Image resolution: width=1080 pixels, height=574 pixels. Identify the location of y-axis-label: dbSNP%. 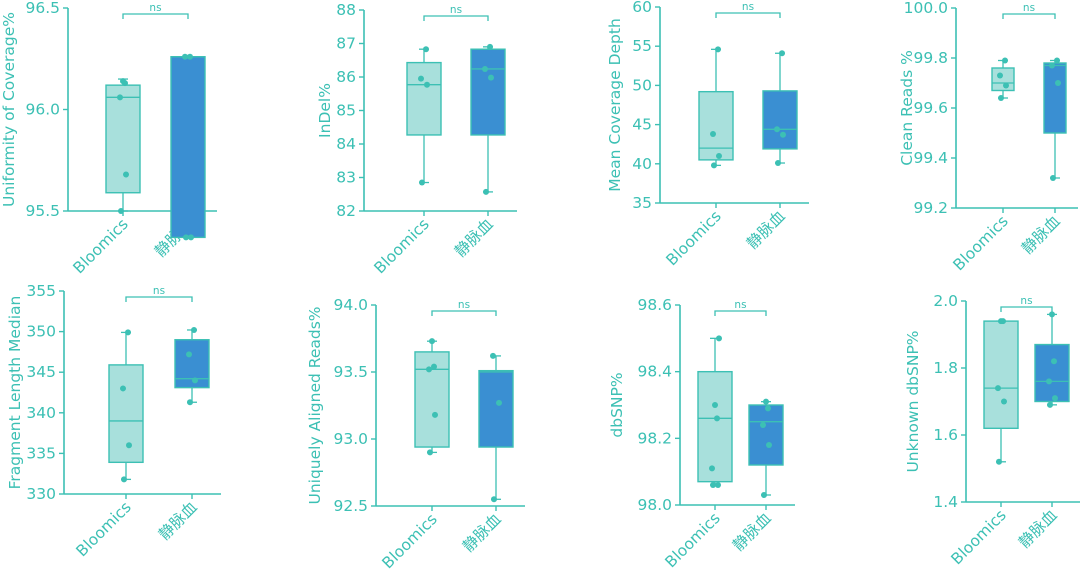
(617, 404).